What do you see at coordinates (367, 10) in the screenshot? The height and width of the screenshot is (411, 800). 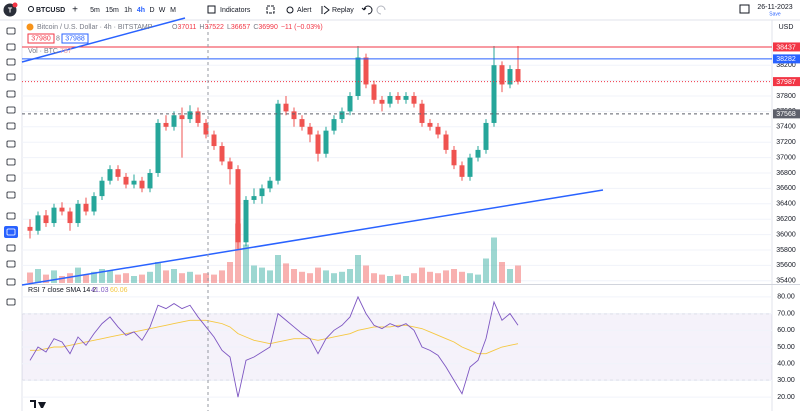 I see `undo` at bounding box center [367, 10].